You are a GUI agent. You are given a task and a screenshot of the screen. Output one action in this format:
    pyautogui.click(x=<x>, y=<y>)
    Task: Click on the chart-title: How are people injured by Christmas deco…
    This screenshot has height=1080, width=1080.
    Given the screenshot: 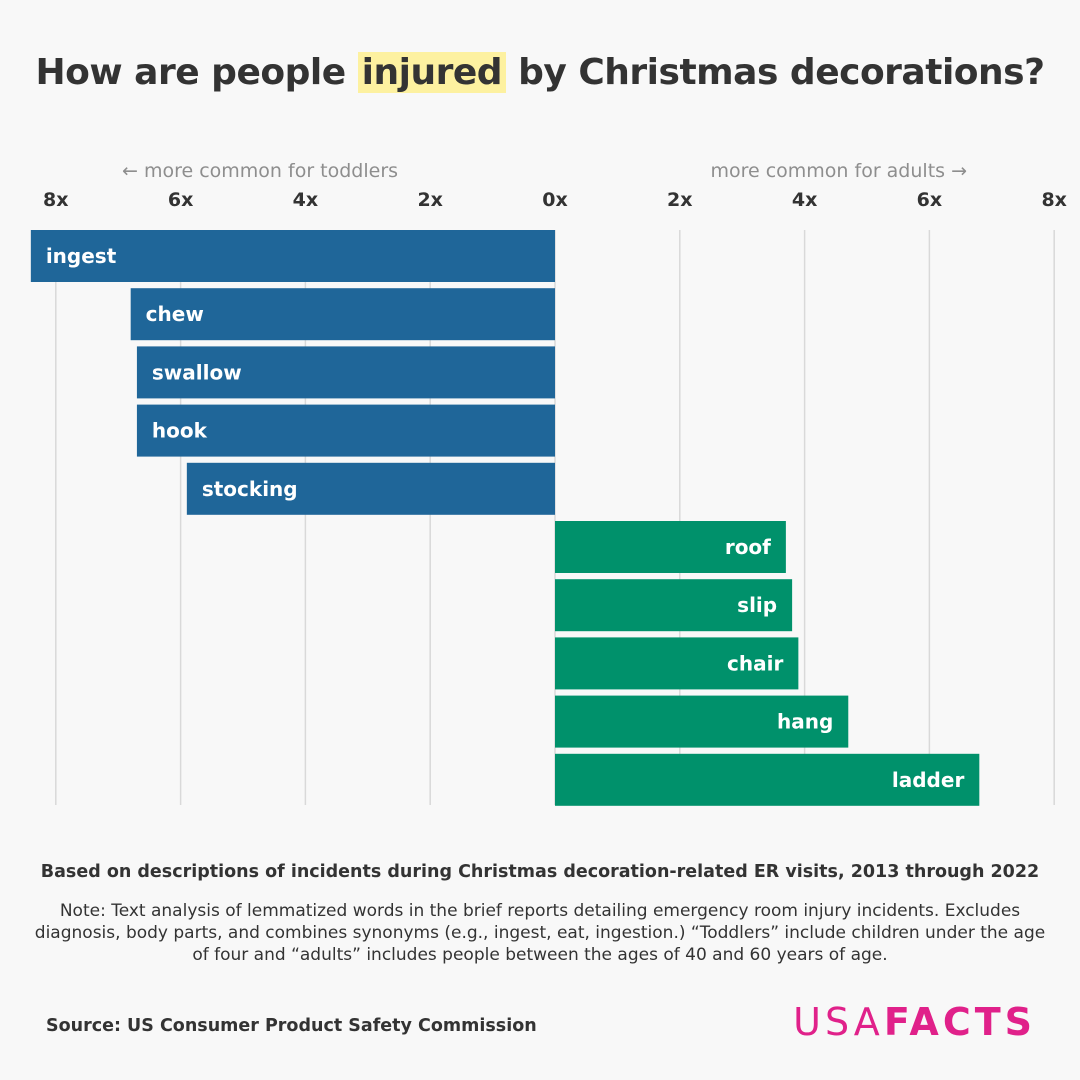 What is the action you would take?
    pyautogui.click(x=540, y=72)
    